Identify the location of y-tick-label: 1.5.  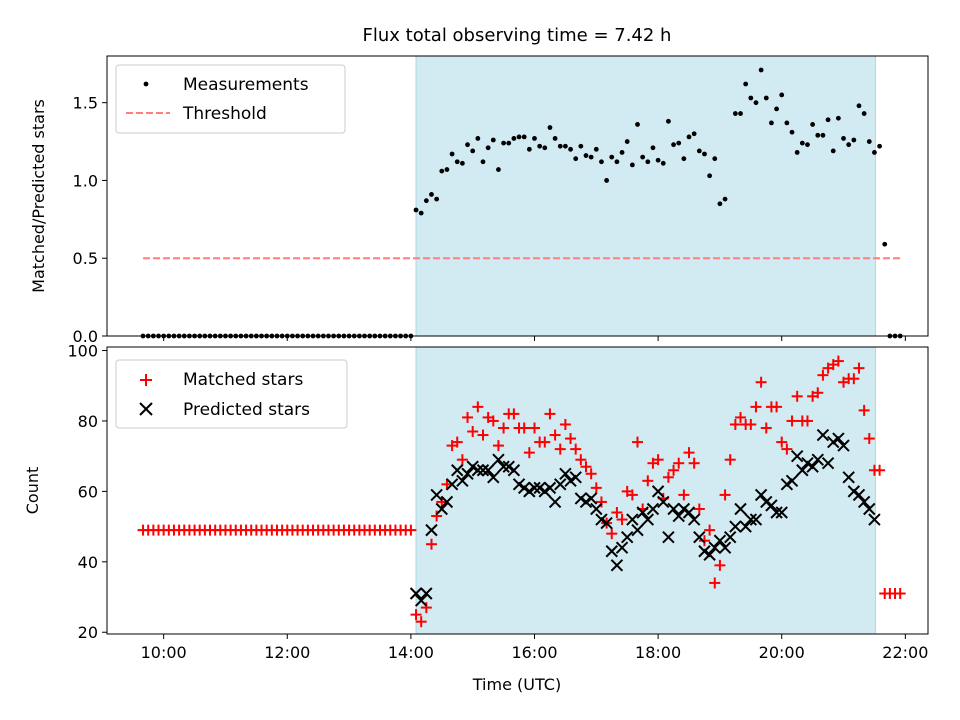
(85, 103).